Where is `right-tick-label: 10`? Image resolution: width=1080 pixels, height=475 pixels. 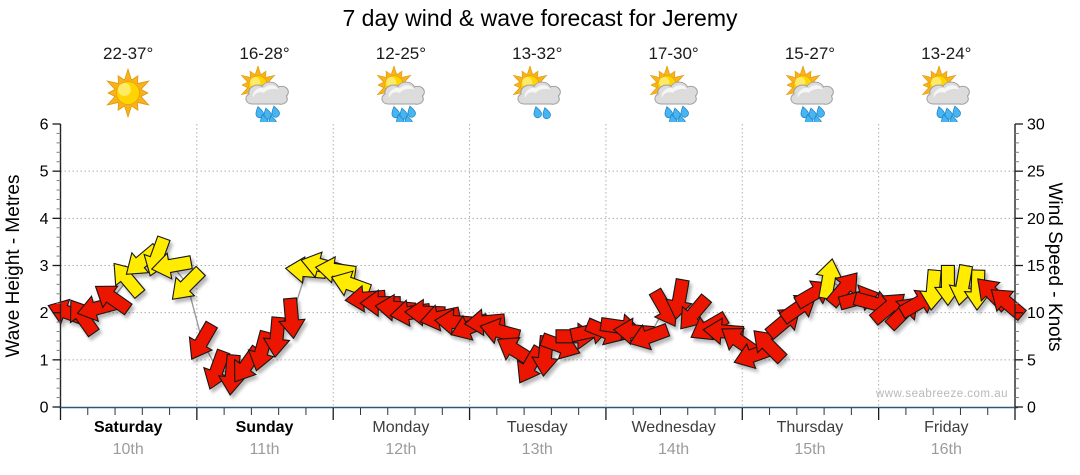 right-tick-label: 10 is located at coordinates (1036, 313).